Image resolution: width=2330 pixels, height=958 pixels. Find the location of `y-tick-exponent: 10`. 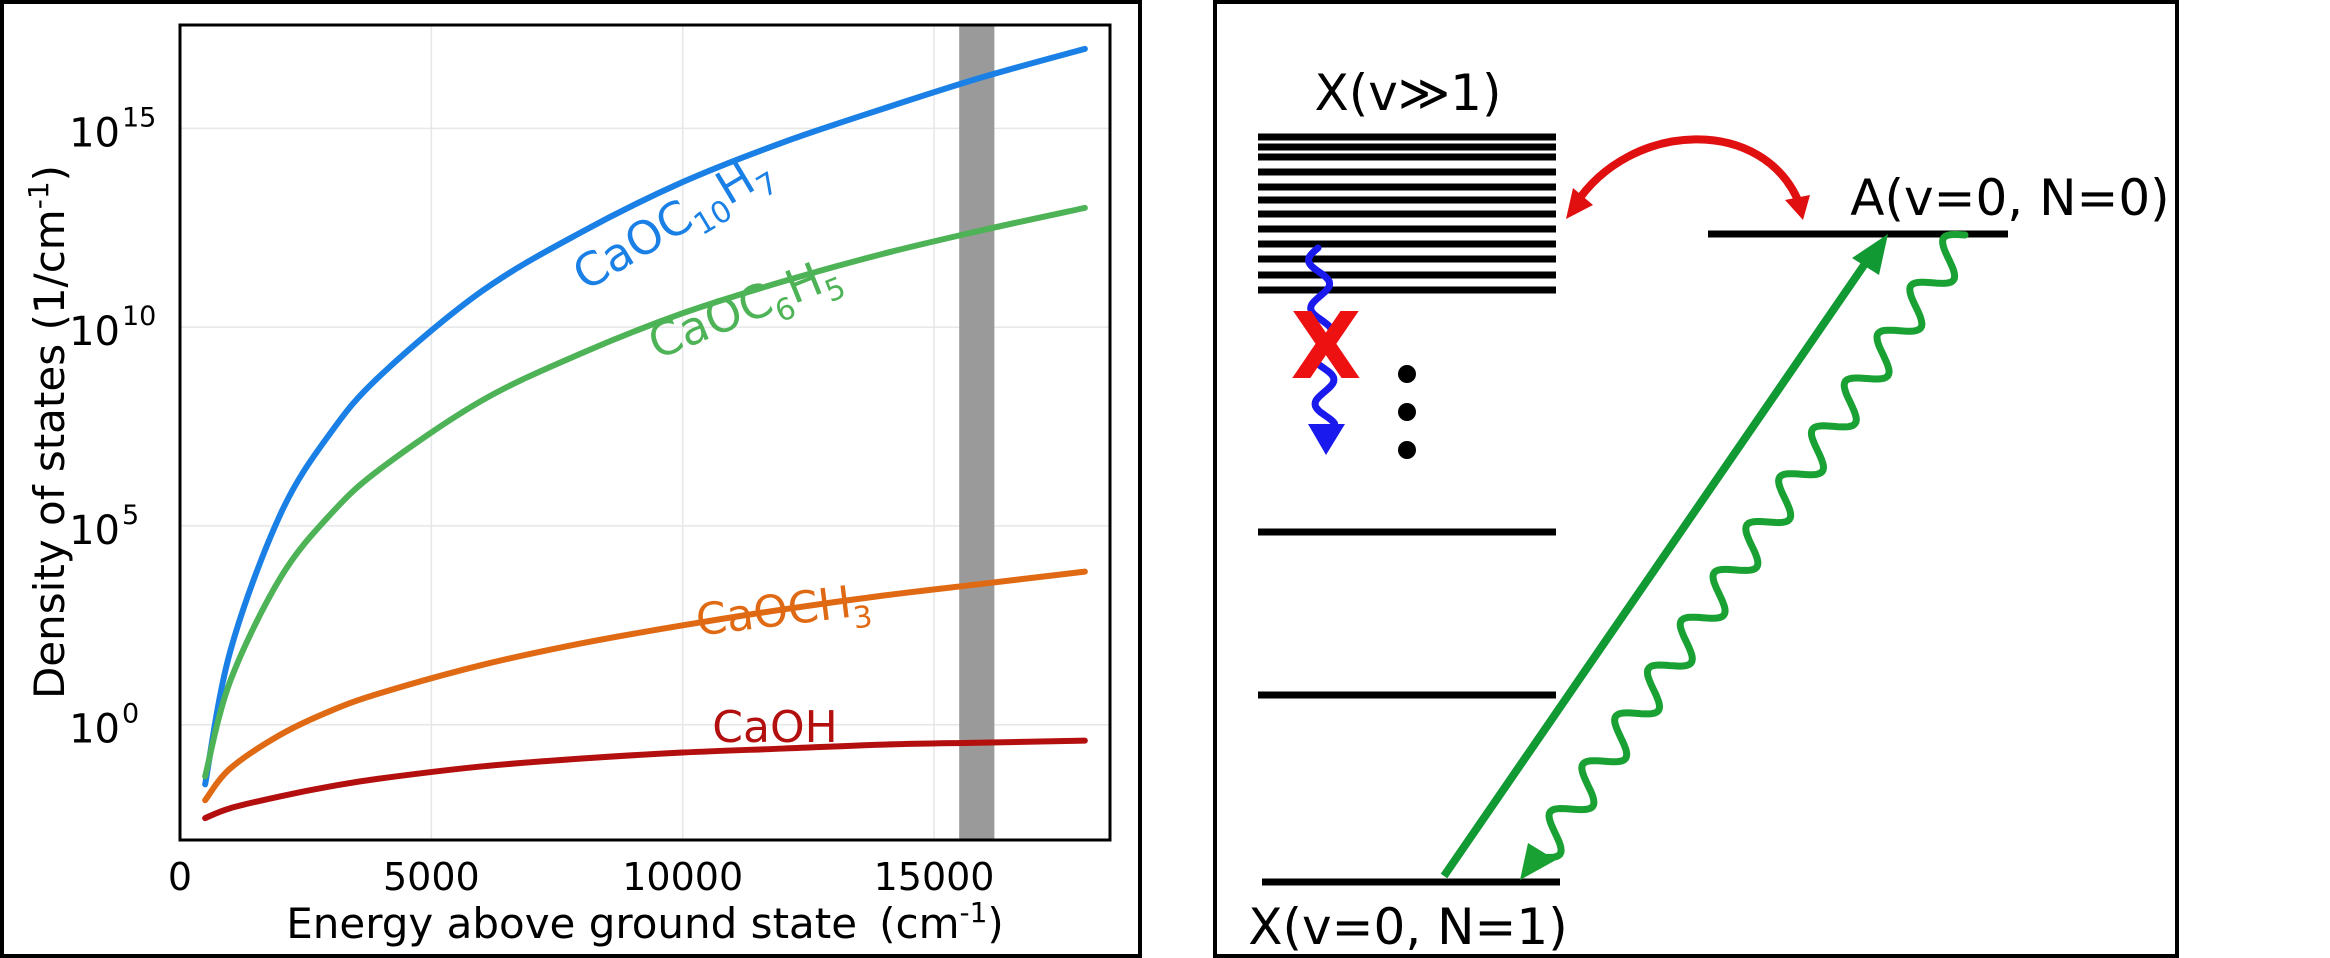

y-tick-exponent: 10 is located at coordinates (139, 316).